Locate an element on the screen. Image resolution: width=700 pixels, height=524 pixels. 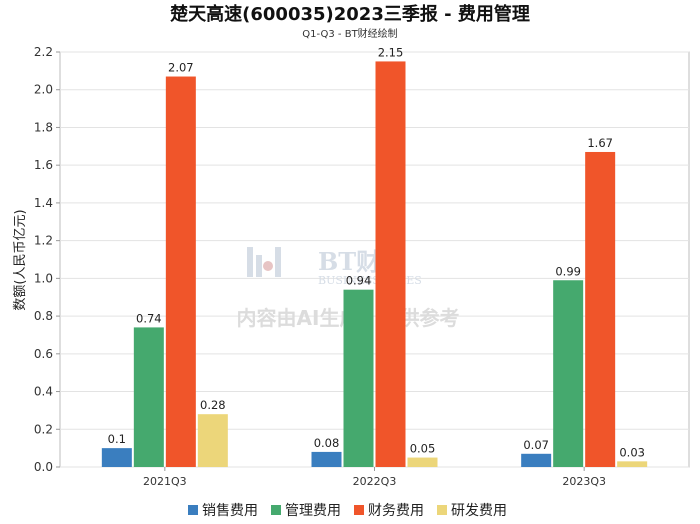
data-label: 0.05 is located at coordinates (423, 449).